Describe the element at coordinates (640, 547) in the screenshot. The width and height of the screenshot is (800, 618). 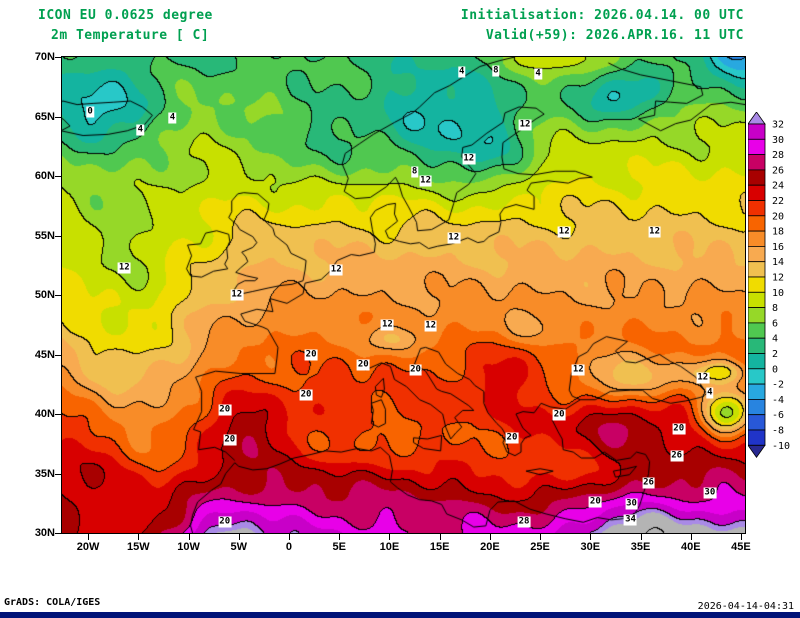
I see `lon-tick-label: 35E` at that location.